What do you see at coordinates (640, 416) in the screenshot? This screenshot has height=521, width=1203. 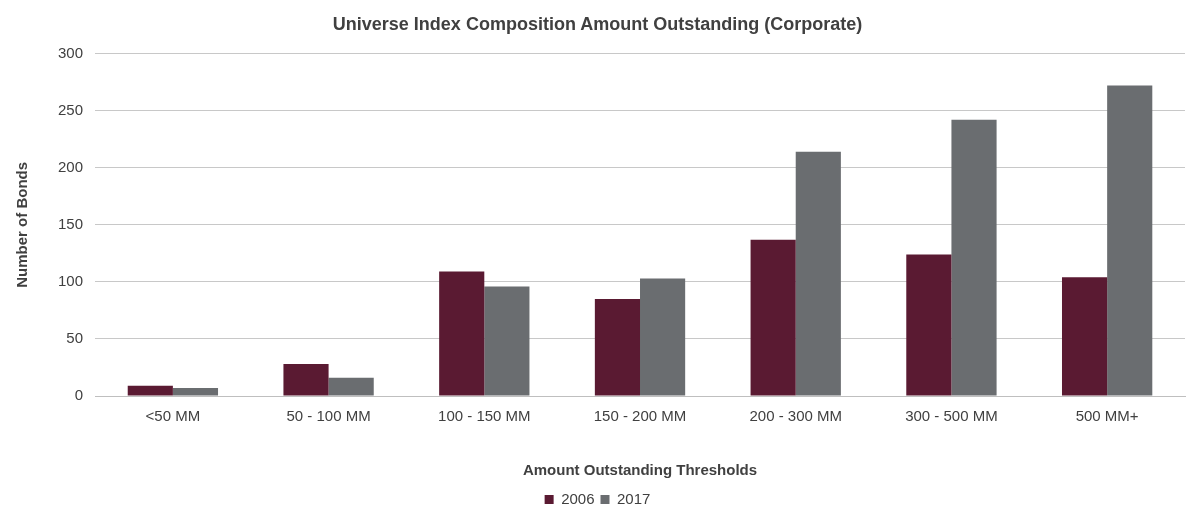 I see `x-tick-label: 150 - 200 MM` at bounding box center [640, 416].